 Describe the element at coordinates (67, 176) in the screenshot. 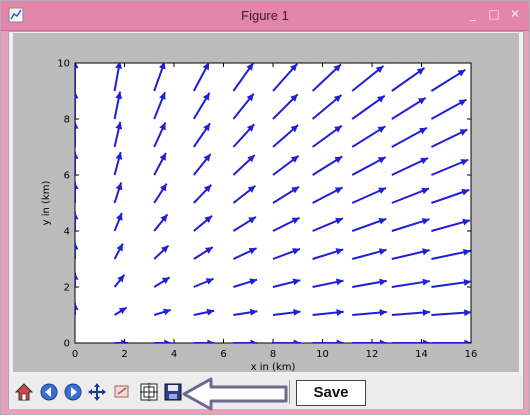

I see `y-tick-label: 6` at that location.